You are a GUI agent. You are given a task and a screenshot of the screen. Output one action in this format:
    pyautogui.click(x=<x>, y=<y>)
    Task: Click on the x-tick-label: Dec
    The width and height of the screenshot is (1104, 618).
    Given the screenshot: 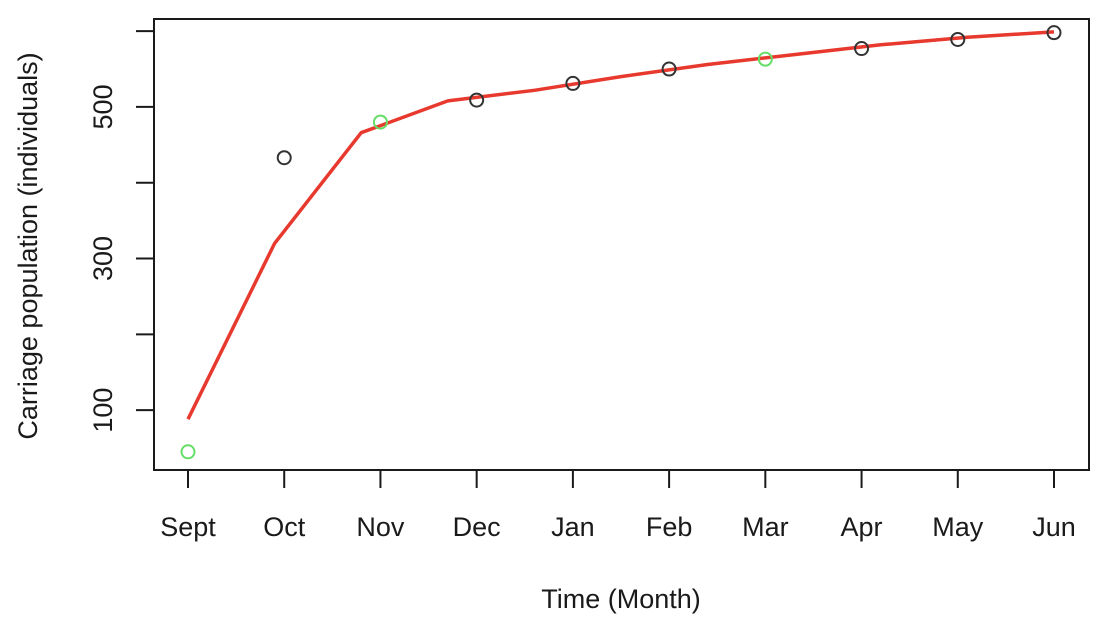 What is the action you would take?
    pyautogui.click(x=477, y=527)
    